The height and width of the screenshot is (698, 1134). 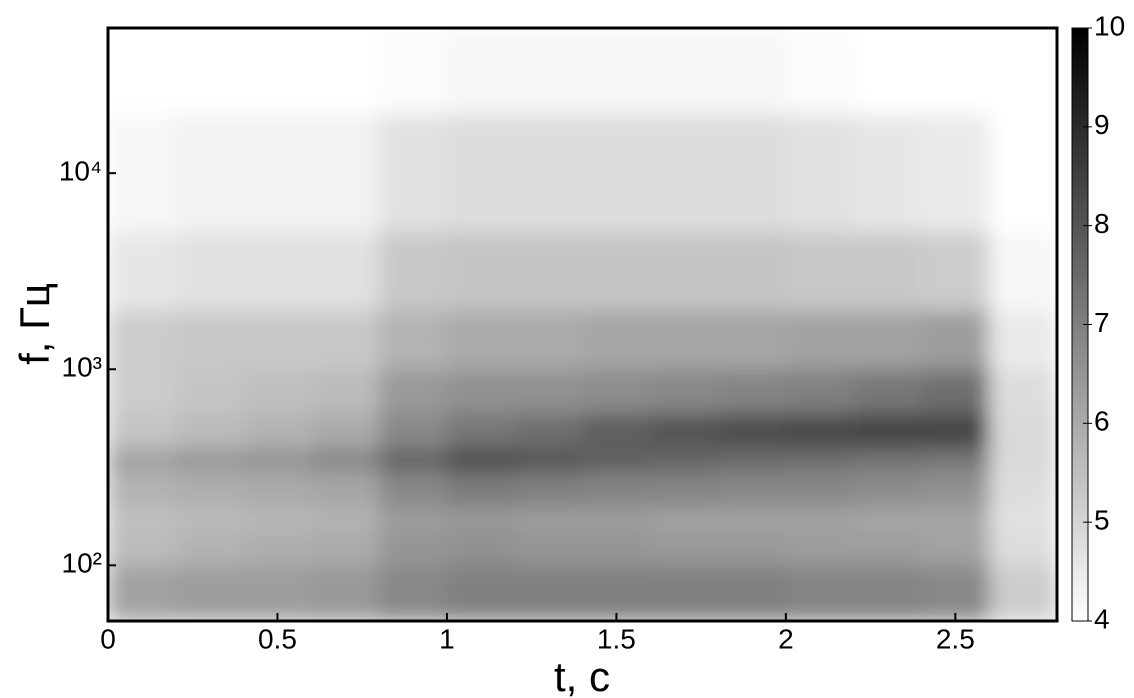 What do you see at coordinates (34, 324) in the screenshot?
I see `y-axis-title: f, Гц` at bounding box center [34, 324].